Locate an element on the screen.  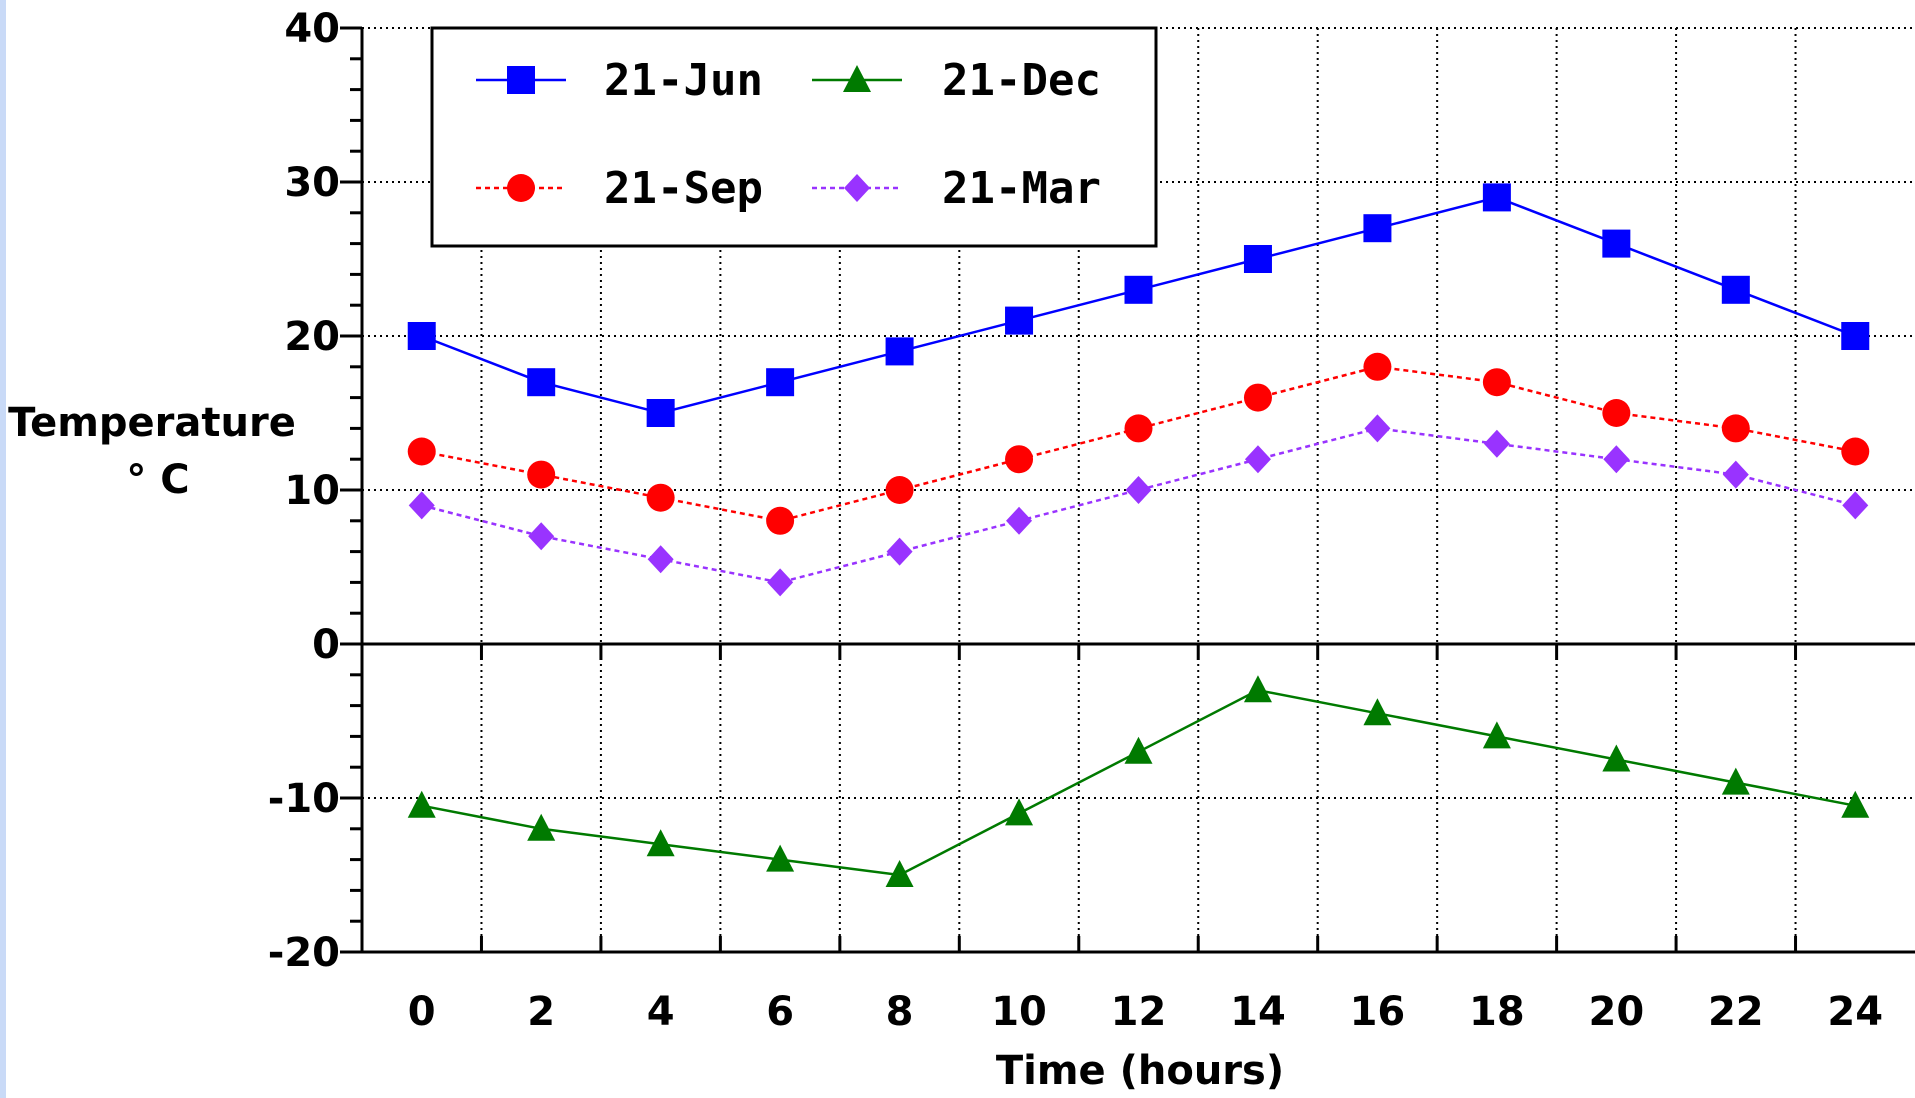
x-tick-labels: 0 2 4 6 8 10 12 14 16 18 20 22 24 is located at coordinates (1145, 1012).